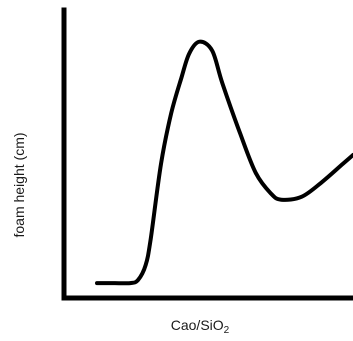 This screenshot has width=353, height=341. I want to click on y-axis-label: foam height (cm), so click(19, 184).